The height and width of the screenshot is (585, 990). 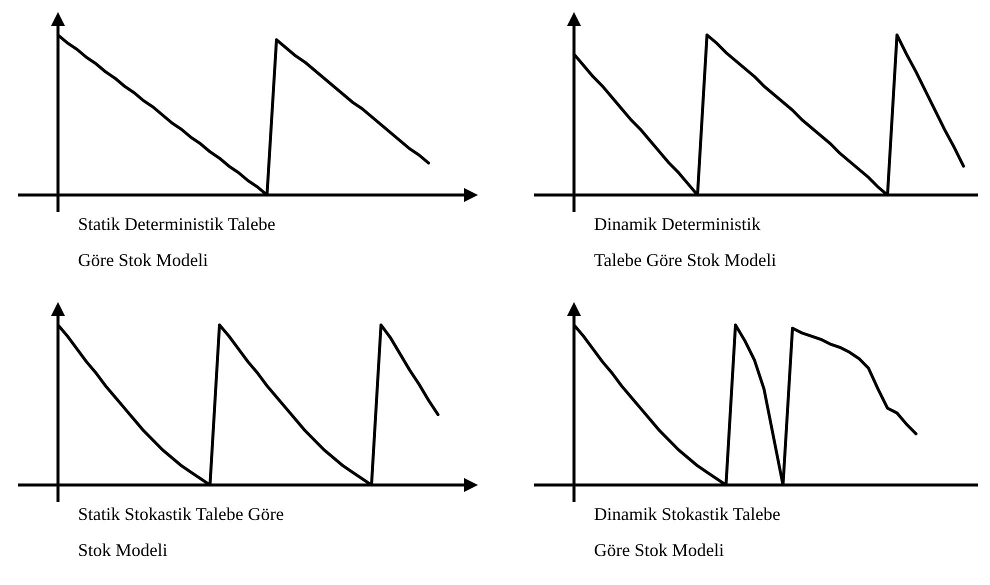 I want to click on x-axis-title: Dinamik Deterministik Talebe Göre Stok Modeli, so click(x=685, y=242).